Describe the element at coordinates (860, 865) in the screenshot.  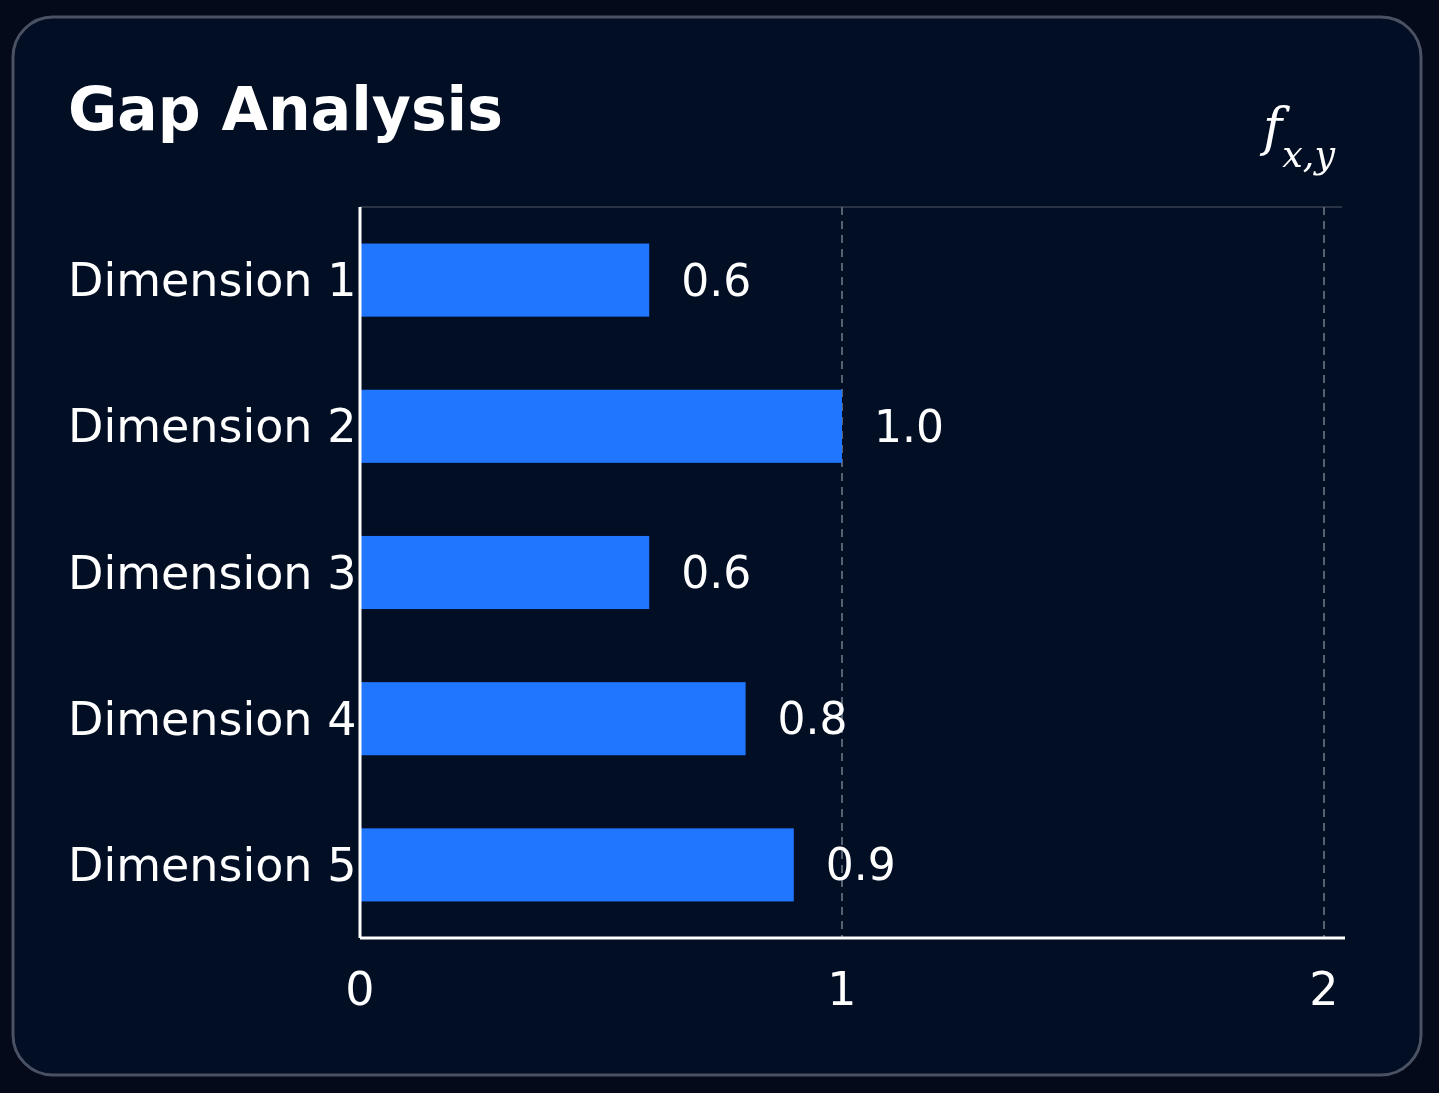
I see `data-label: 0.9` at that location.